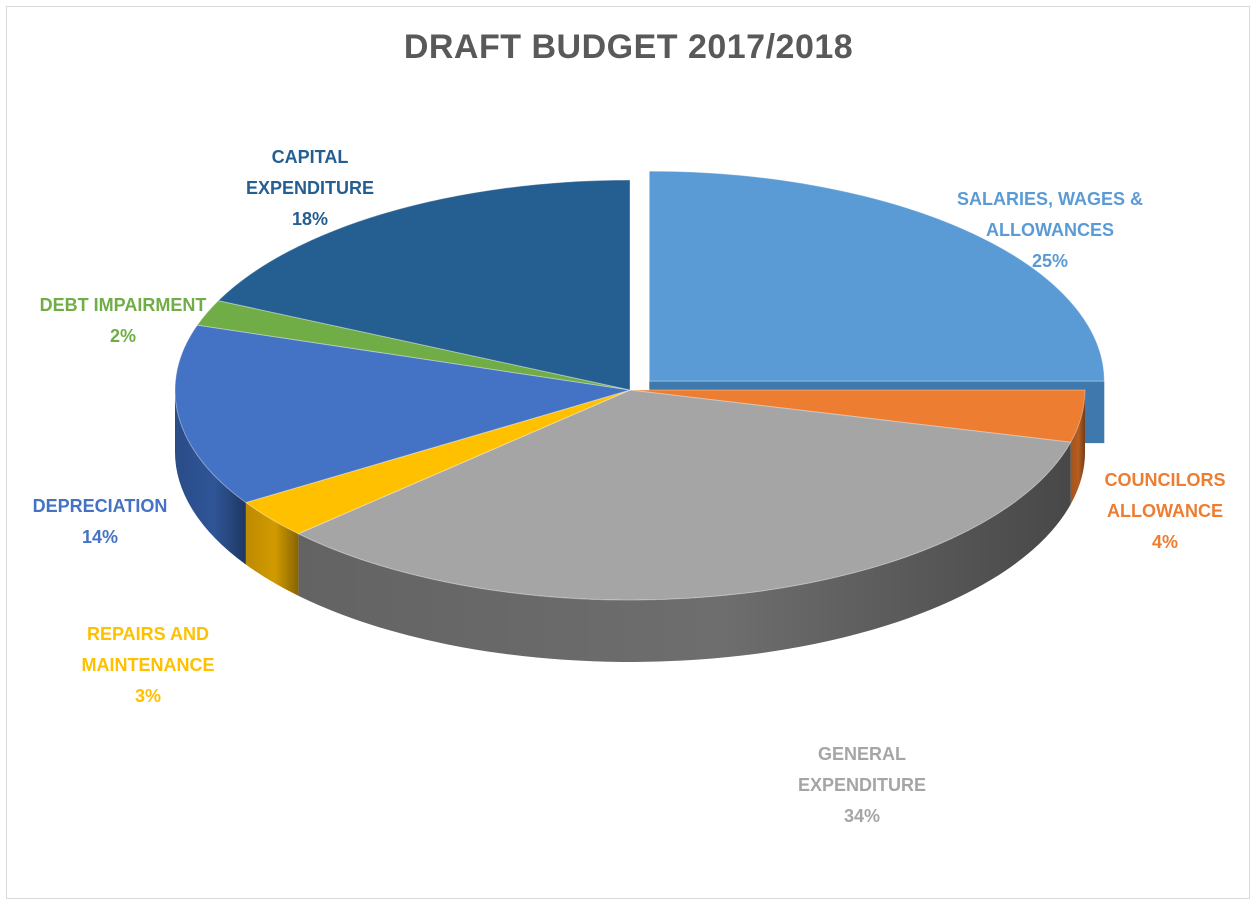  Describe the element at coordinates (310, 157) in the screenshot. I see `slice-label-line: CAPITAL` at that location.